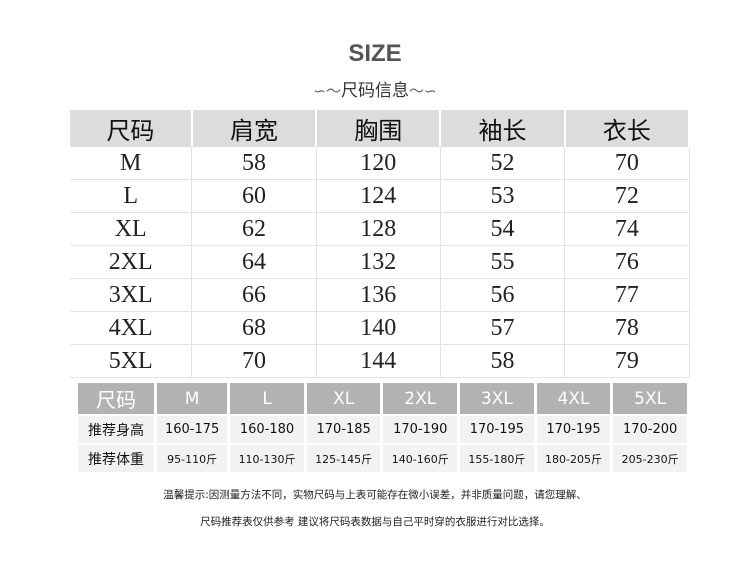  What do you see at coordinates (650, 399) in the screenshot?
I see `header-cell: 5XL` at bounding box center [650, 399].